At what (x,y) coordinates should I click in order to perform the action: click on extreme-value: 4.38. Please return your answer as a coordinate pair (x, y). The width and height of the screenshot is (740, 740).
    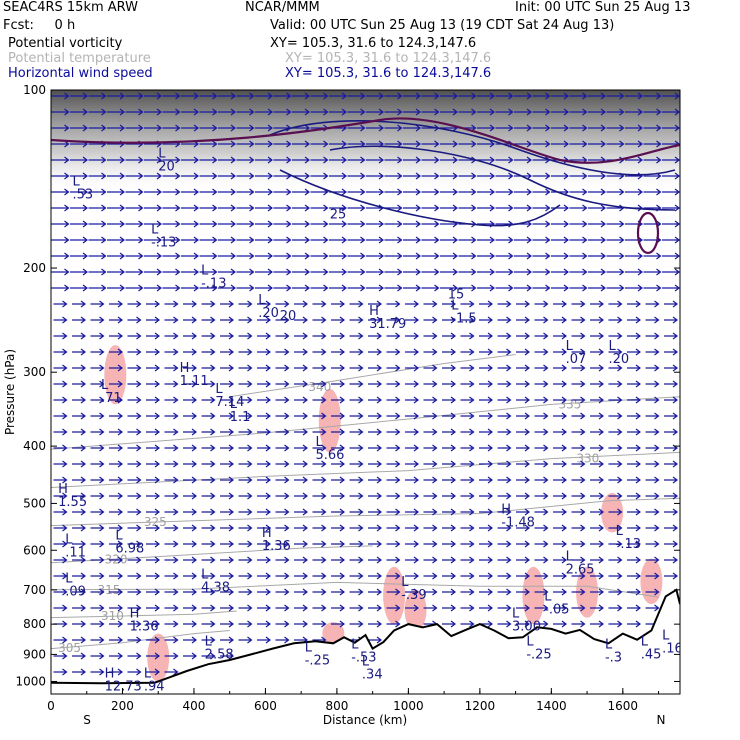
    Looking at the image, I should click on (215, 588).